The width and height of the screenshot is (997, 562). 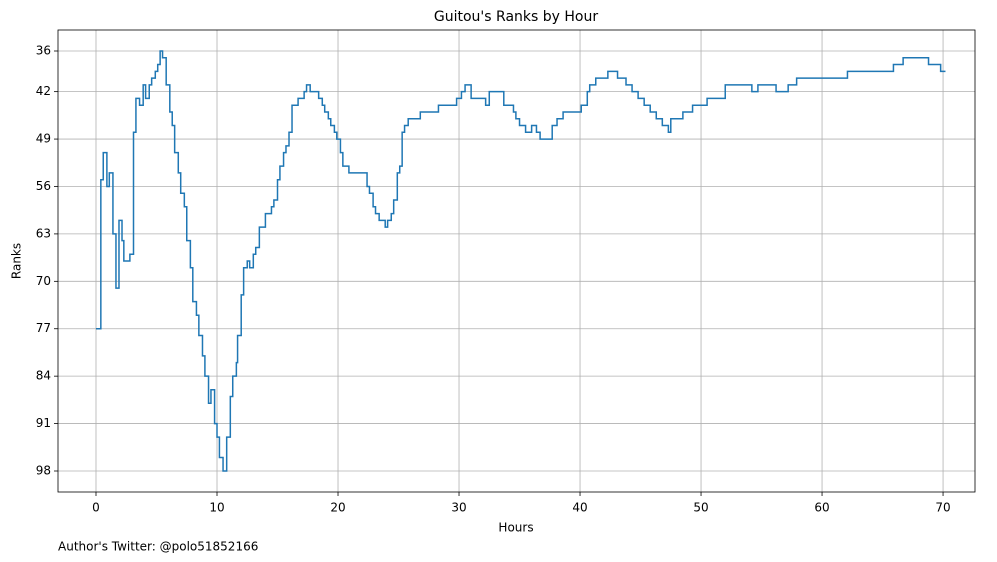 What do you see at coordinates (43, 423) in the screenshot?
I see `y-tick-label: 91` at bounding box center [43, 423].